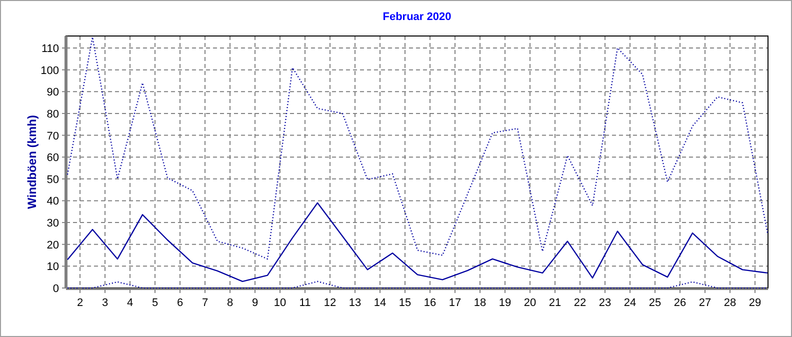 The height and width of the screenshot is (337, 792). What do you see at coordinates (52, 92) in the screenshot?
I see `y-tick-label: 90` at bounding box center [52, 92].